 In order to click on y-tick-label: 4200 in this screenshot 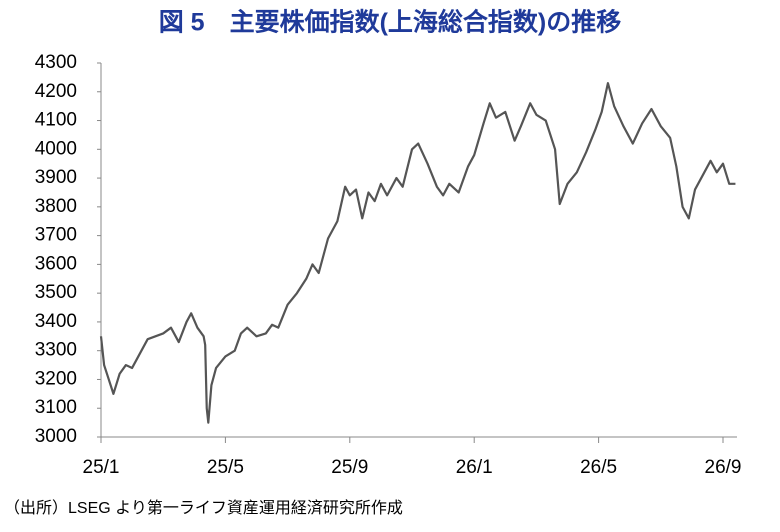, I will do `click(56, 91)`.